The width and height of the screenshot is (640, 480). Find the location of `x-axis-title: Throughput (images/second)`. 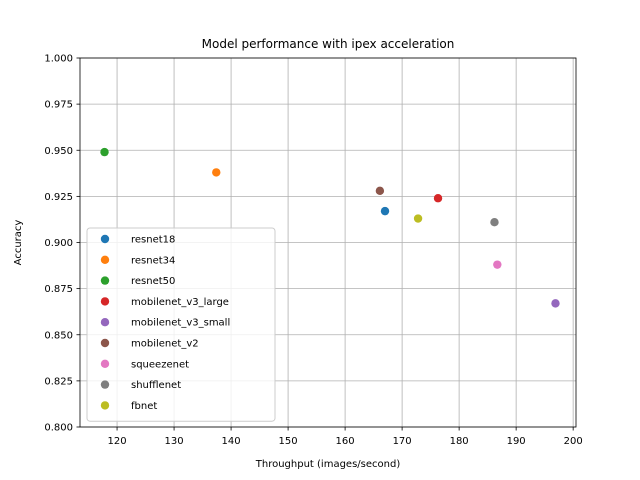

x-axis-title: Throughput (images/second) is located at coordinates (328, 464).